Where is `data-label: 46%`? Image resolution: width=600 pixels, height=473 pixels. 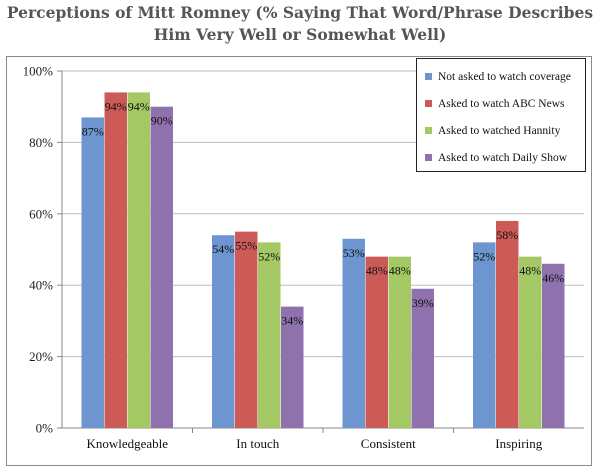 data-label: 46% is located at coordinates (553, 278).